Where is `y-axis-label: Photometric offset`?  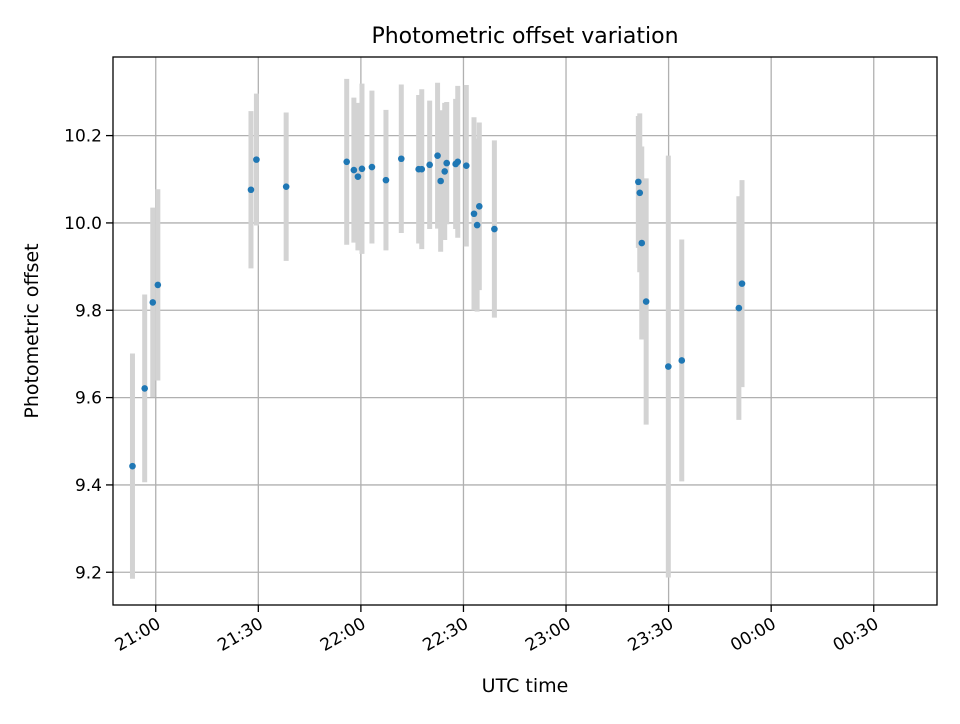
y-axis-label: Photometric offset is located at coordinates (32, 330).